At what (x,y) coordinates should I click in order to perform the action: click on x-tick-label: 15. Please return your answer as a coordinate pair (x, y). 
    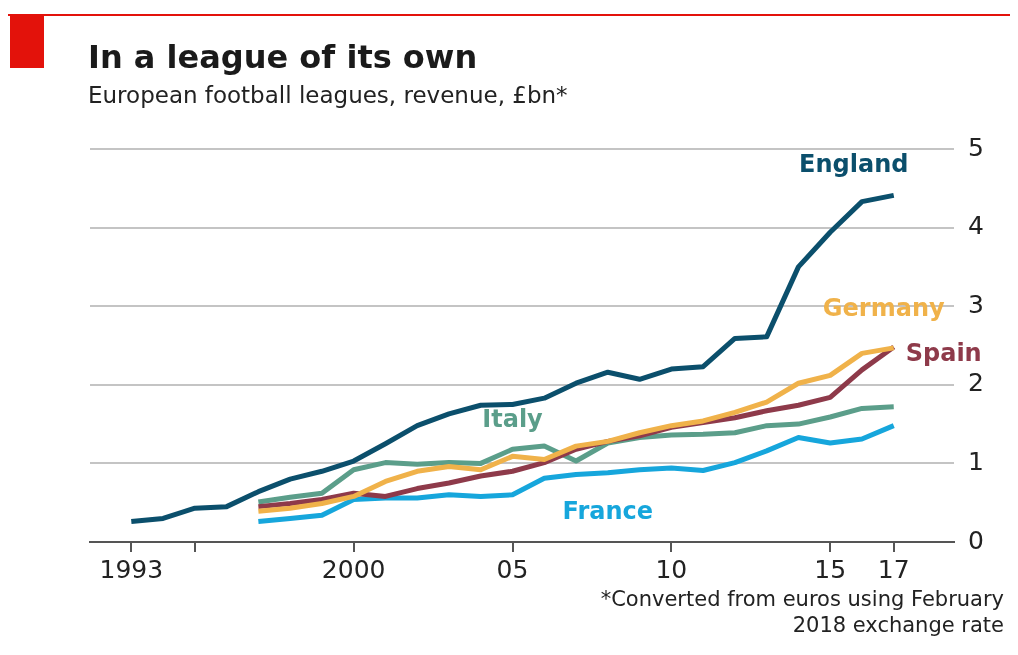
    Looking at the image, I should click on (830, 569).